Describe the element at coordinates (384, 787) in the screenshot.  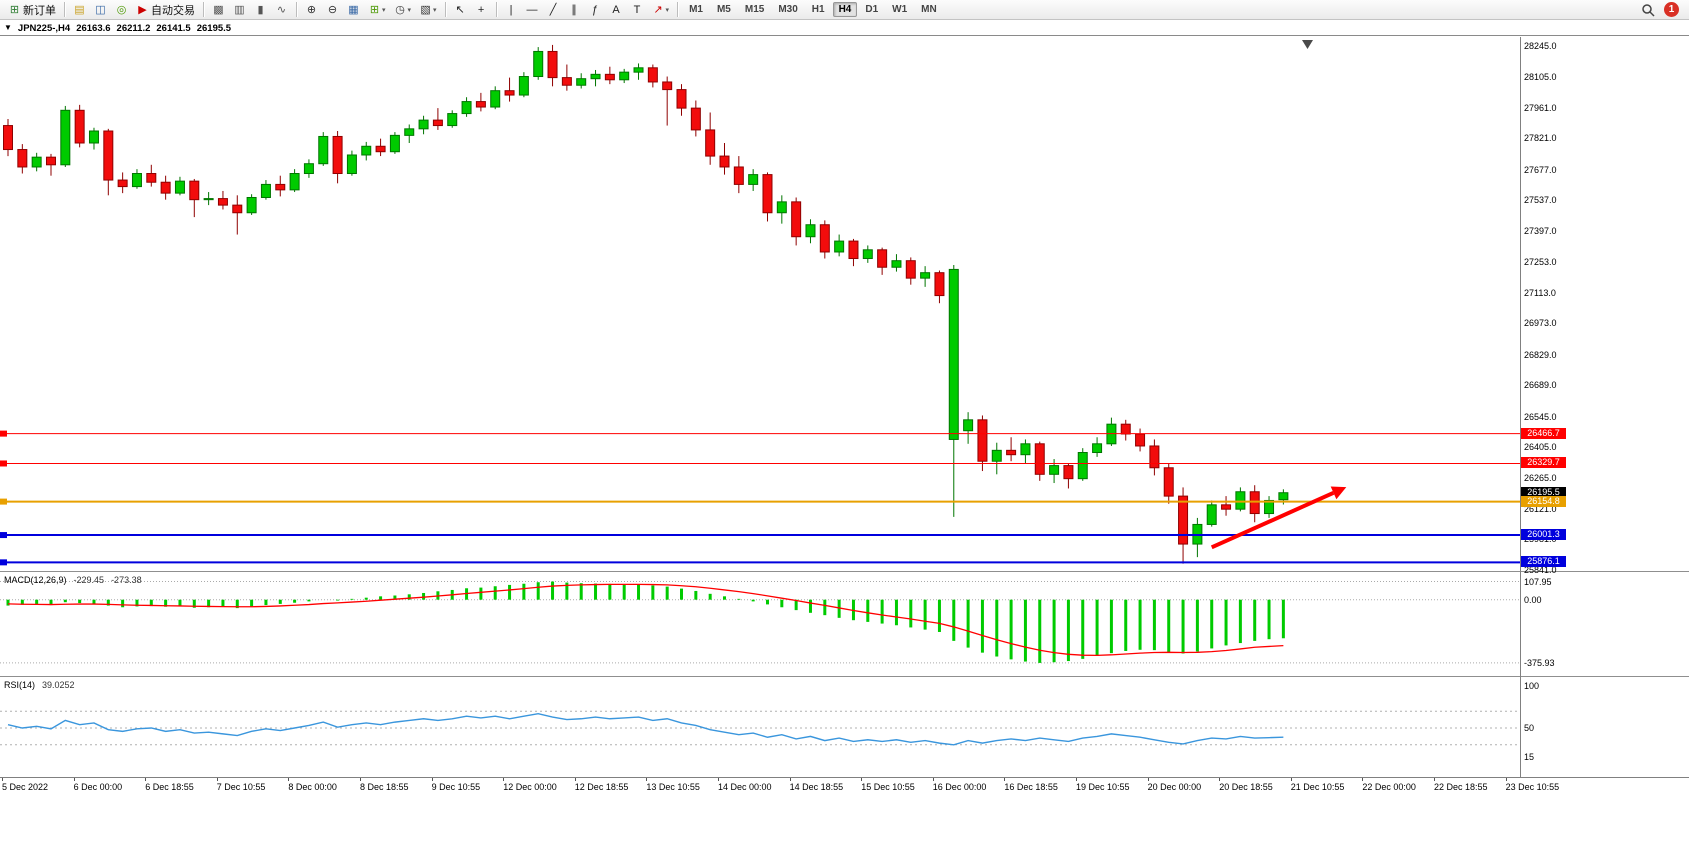
I see `time-axis-label: 8 Dec 18:55` at that location.